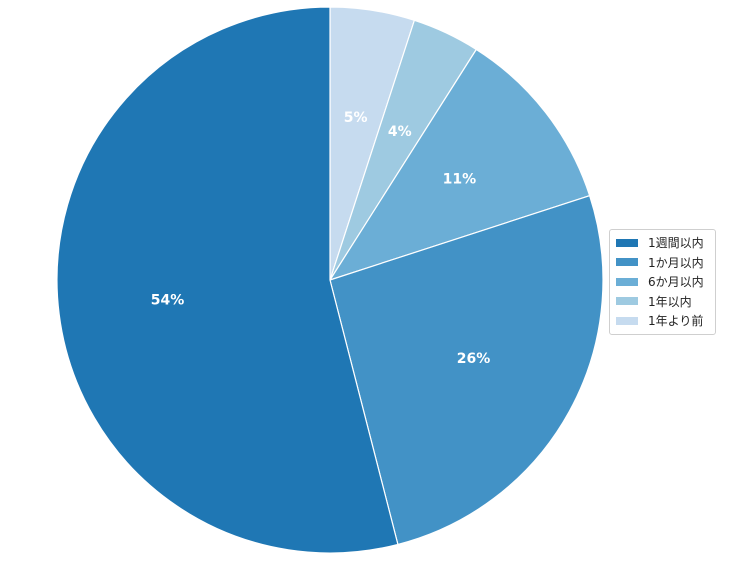 The width and height of the screenshot is (738, 562). I want to click on legend-label: 1週間以内, so click(676, 243).